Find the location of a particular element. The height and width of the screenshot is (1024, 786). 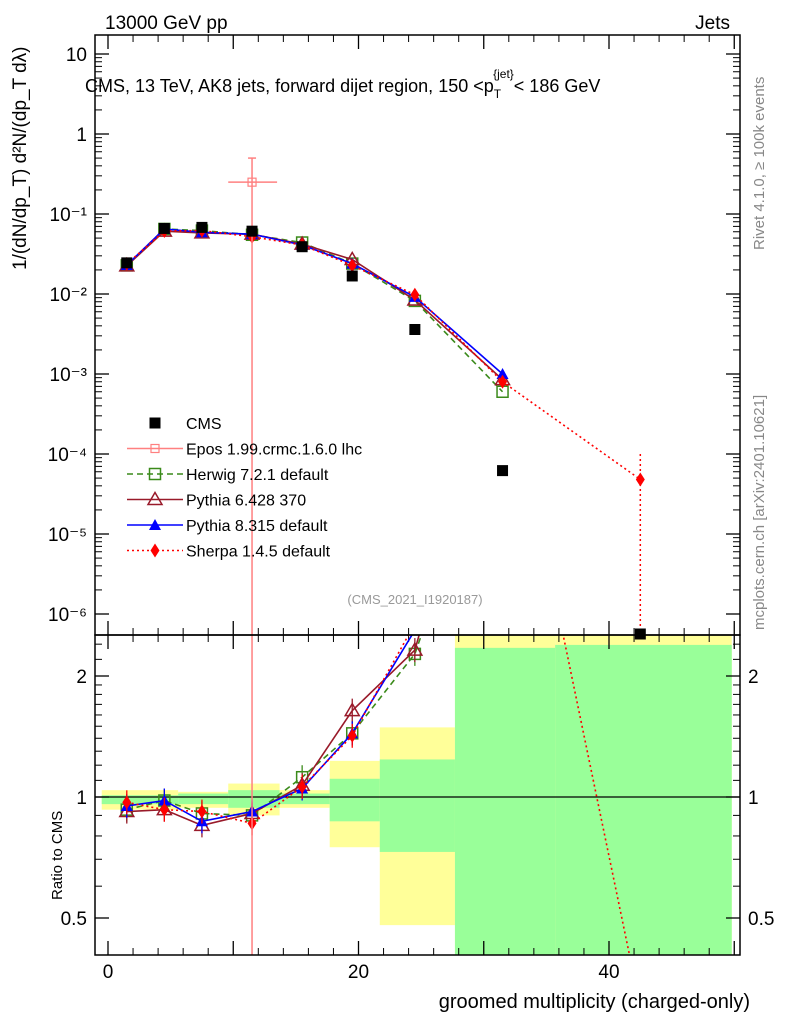

ratio-axis-label: Ratio to CMS is located at coordinates (57, 855).